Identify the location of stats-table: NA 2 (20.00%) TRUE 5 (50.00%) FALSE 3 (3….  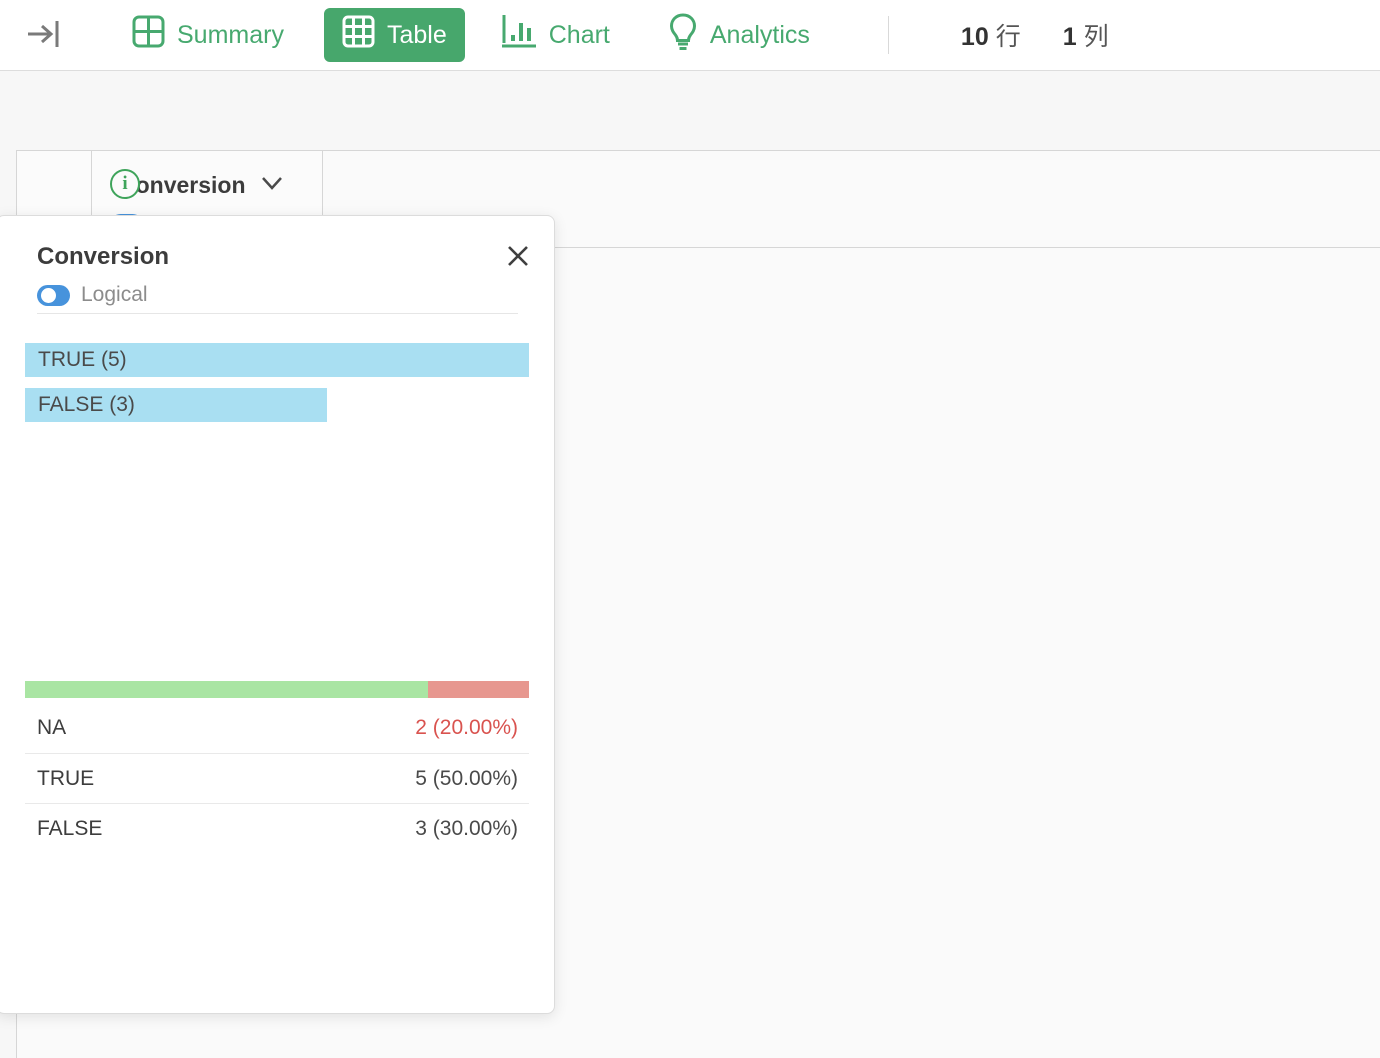
(277, 778).